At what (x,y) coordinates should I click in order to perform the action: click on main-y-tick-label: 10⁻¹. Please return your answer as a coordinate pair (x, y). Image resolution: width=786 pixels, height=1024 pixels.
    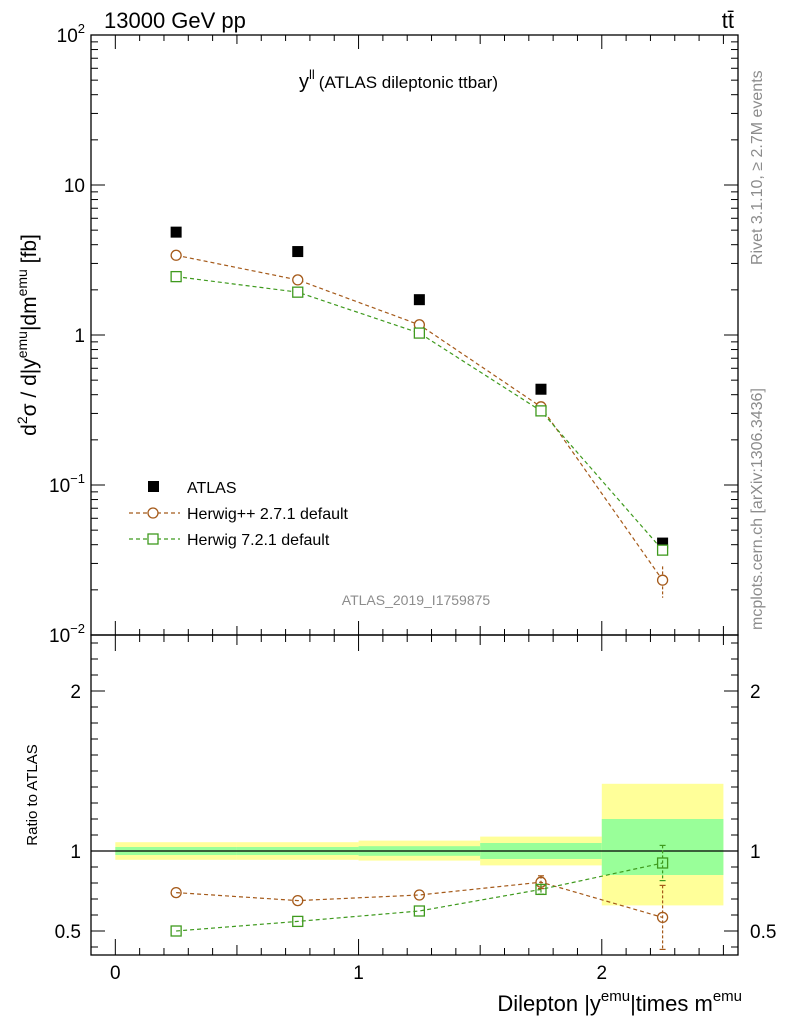
    Looking at the image, I should click on (67, 484).